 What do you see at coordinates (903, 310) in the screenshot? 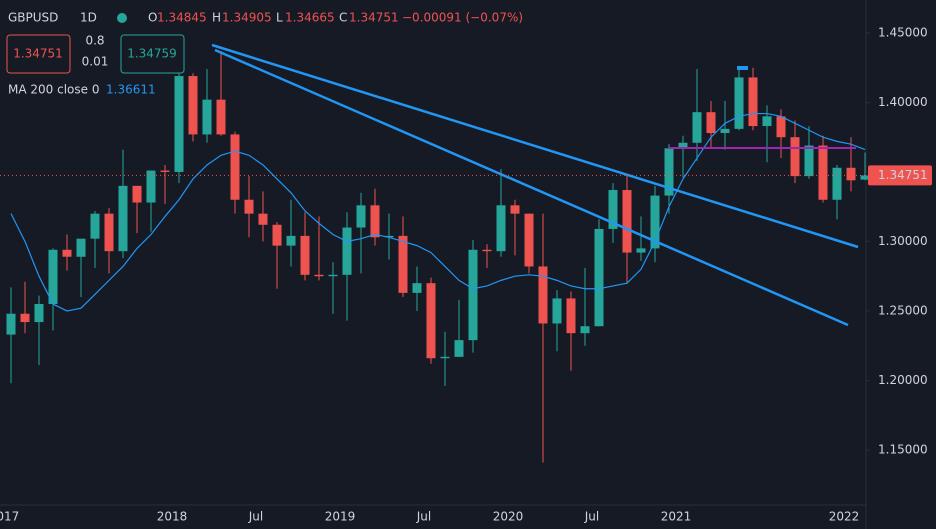
I see `y-tick-label: 1.25000` at bounding box center [903, 310].